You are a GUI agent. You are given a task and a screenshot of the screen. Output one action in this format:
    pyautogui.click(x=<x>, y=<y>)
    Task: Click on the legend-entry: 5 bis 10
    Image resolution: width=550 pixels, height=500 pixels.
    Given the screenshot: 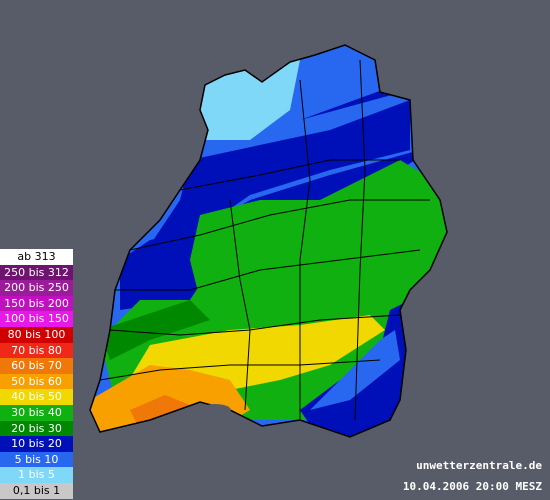 What is the action you would take?
    pyautogui.click(x=36, y=459)
    